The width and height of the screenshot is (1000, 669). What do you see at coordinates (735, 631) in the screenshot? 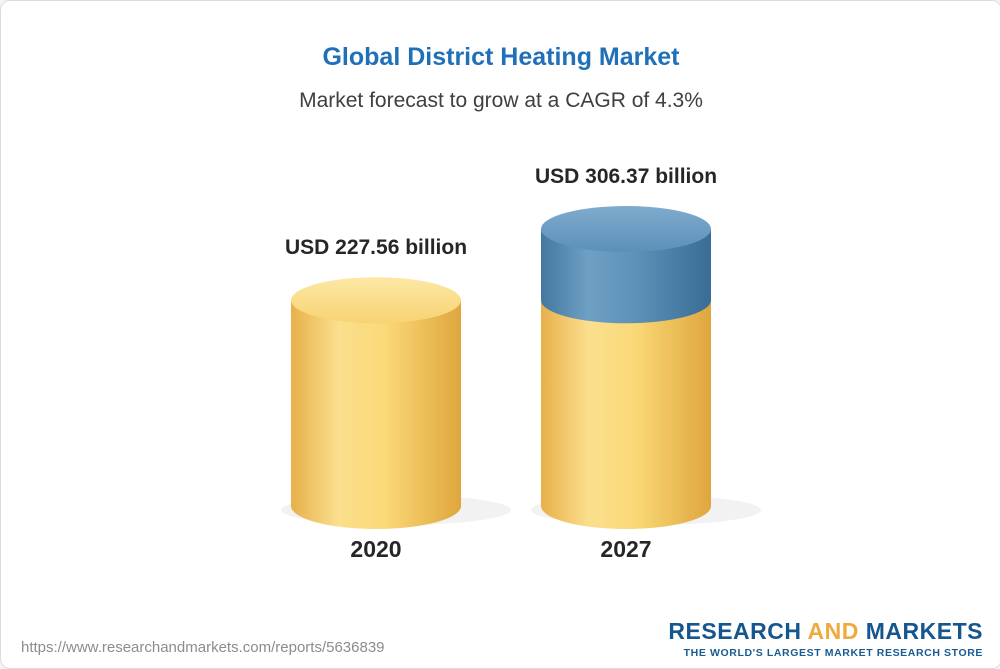
I see `logo-research: RESEARCH` at bounding box center [735, 631].